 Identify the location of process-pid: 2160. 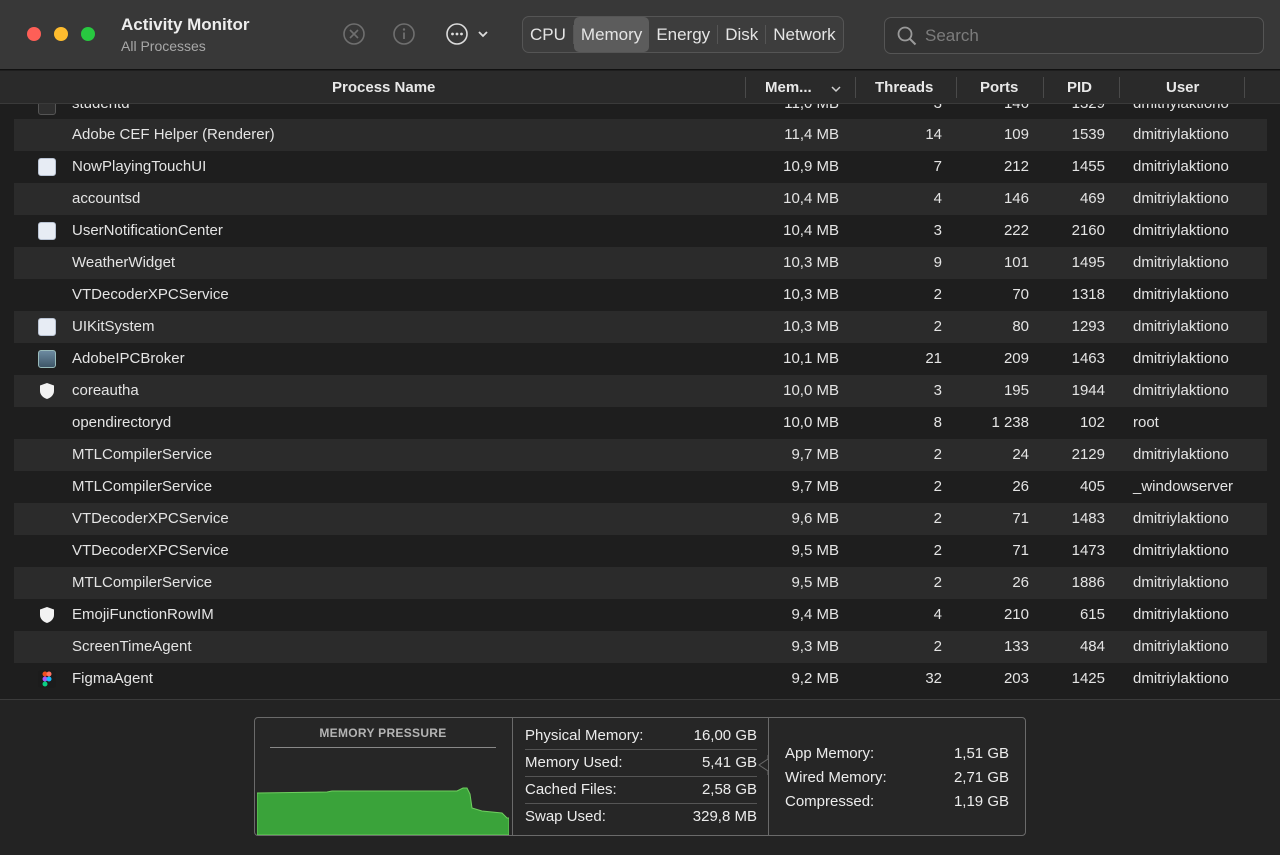
(1088, 230).